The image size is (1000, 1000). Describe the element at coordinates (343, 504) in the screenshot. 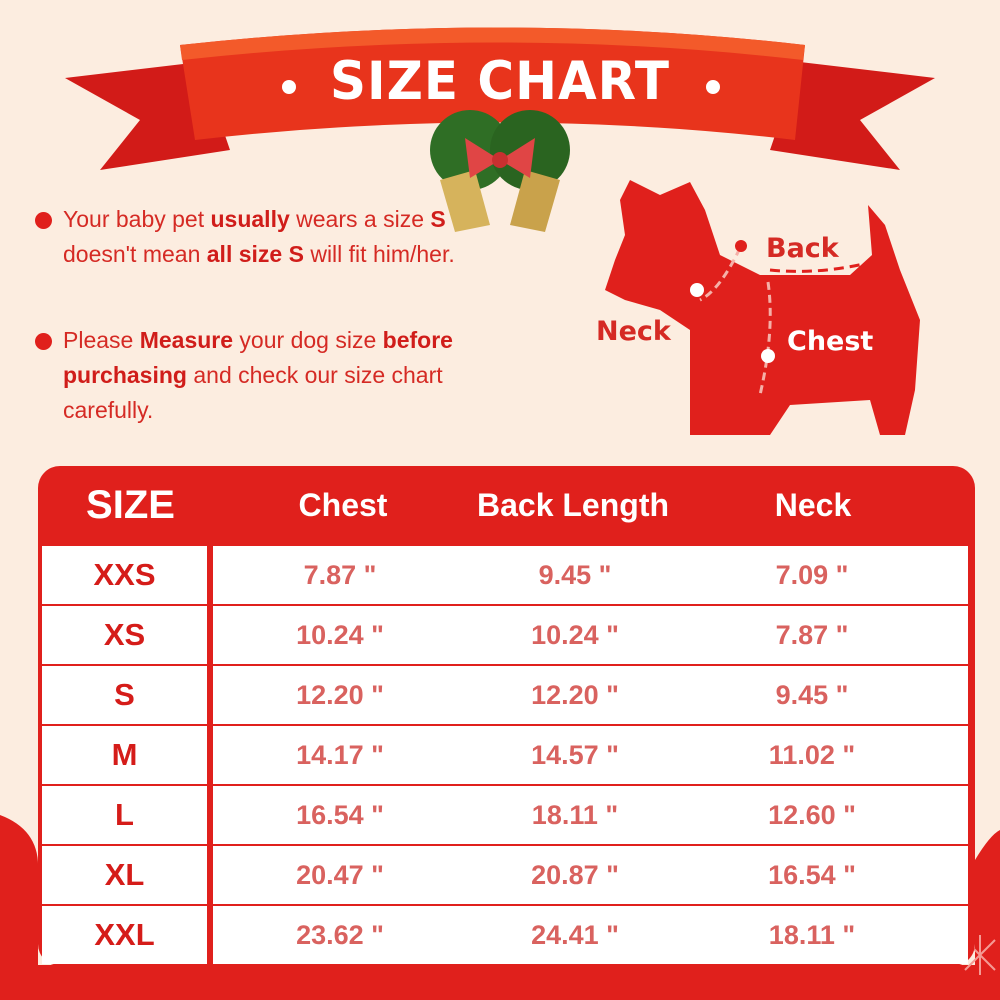

I see `header-chest: Chest` at that location.